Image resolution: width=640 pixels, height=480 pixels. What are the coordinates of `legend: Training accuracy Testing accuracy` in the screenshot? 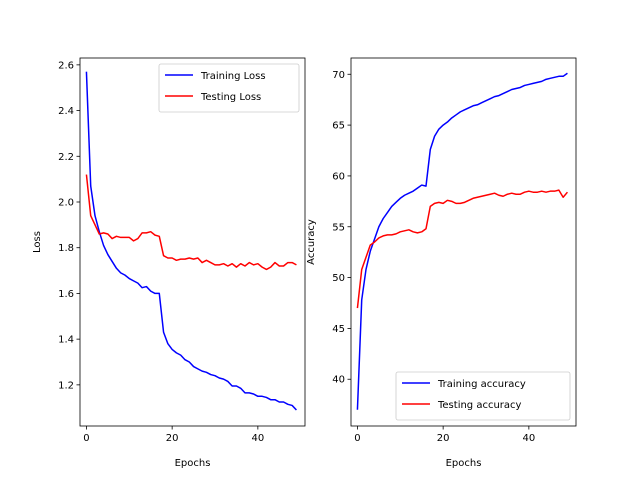 It's located at (483, 396).